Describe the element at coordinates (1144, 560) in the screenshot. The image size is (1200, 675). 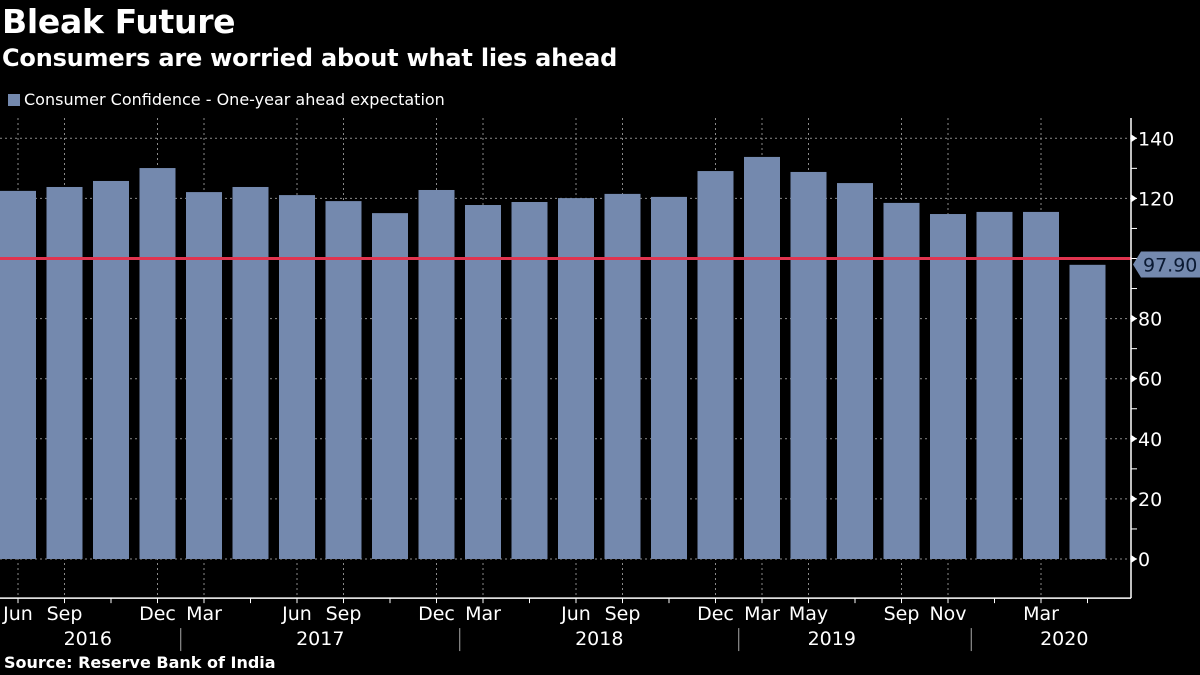
I see `y-tick-label: 0` at that location.